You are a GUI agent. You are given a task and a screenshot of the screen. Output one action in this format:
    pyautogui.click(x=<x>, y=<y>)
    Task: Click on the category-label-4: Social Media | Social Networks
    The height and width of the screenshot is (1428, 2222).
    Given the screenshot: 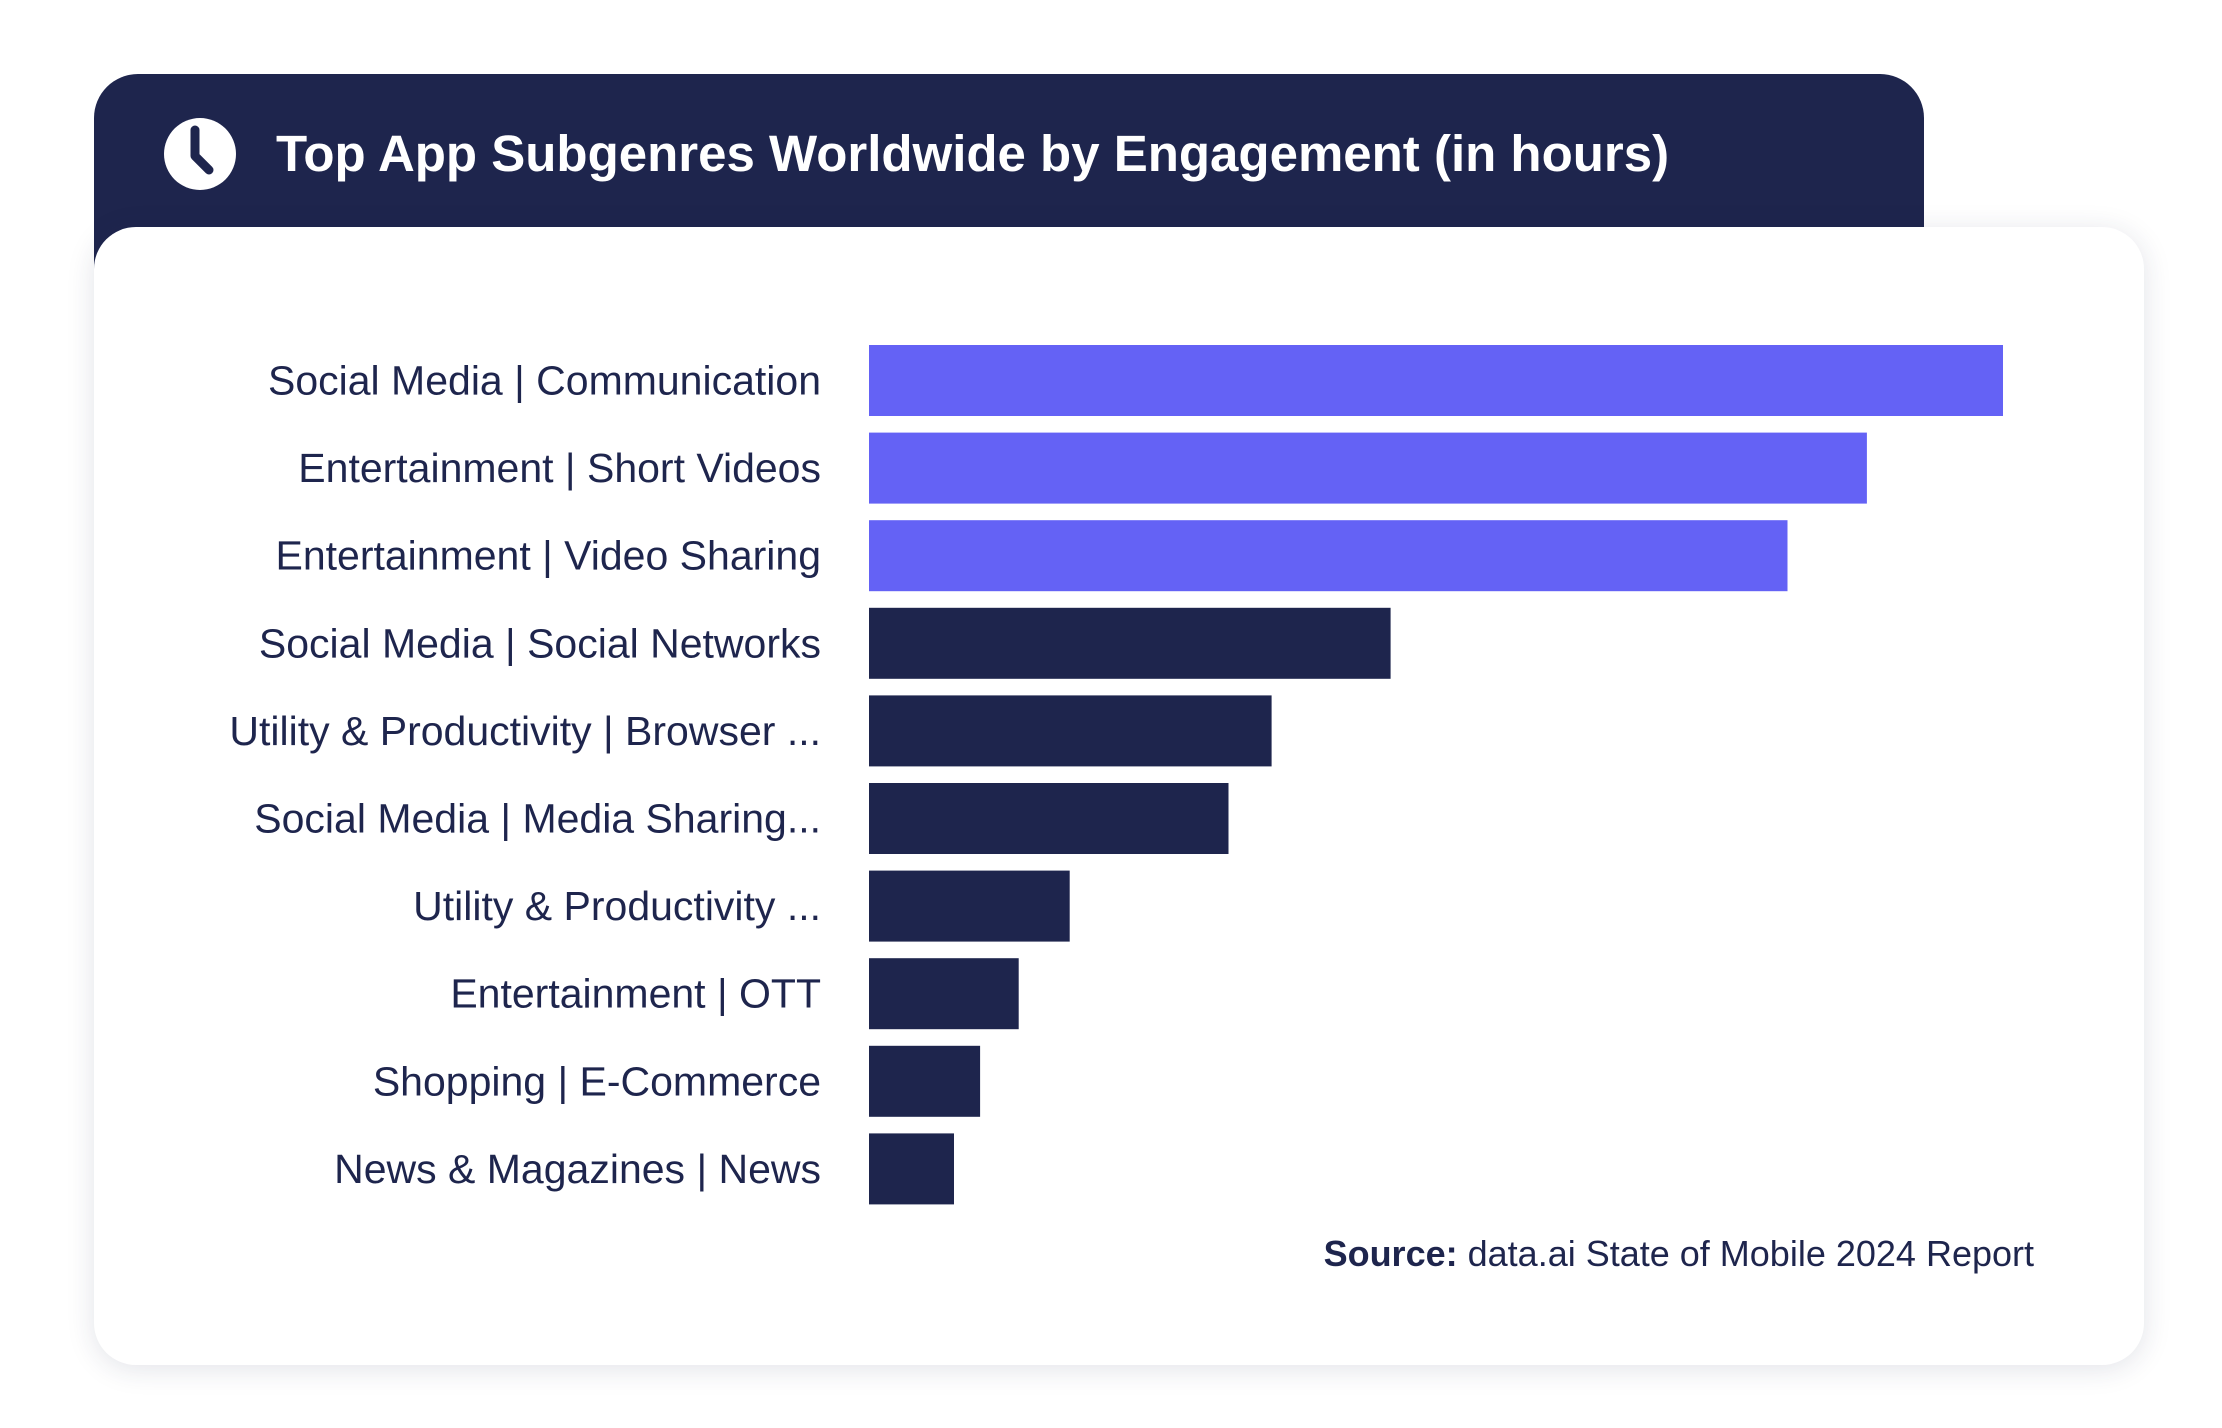 What is the action you would take?
    pyautogui.click(x=540, y=643)
    